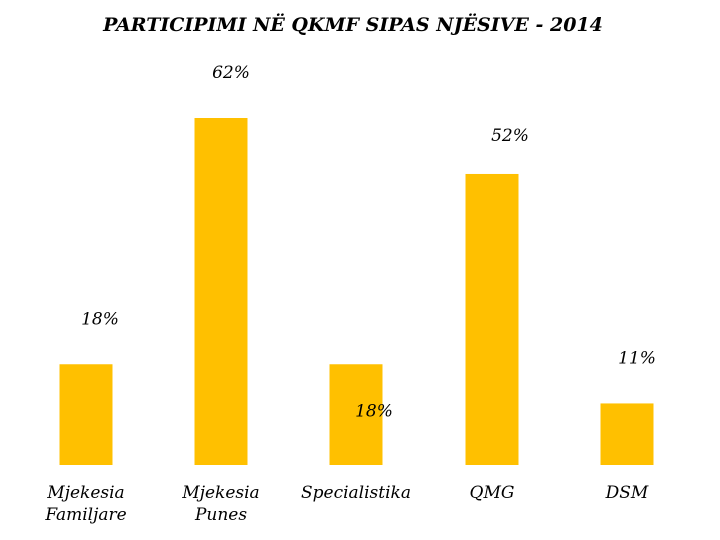 This screenshot has width=720, height=540. Describe the element at coordinates (85, 504) in the screenshot. I see `category-label-0: Mjekesia Familjare` at that location.